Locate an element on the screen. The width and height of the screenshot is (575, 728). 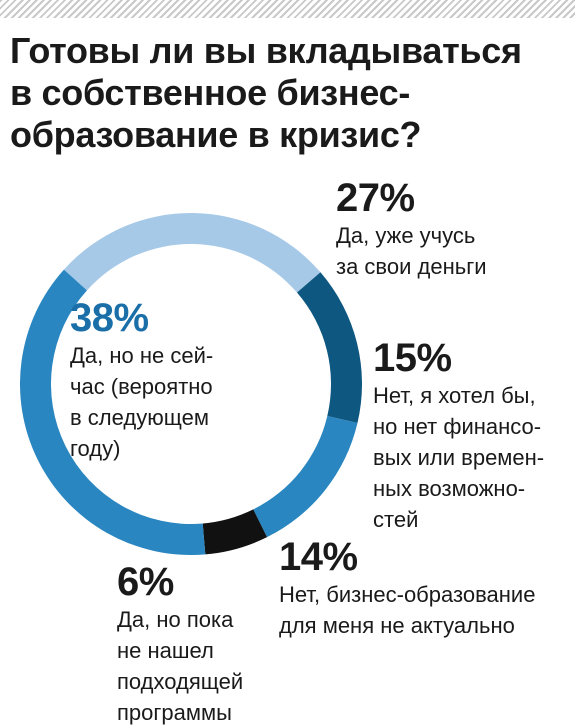
desc-line: году) is located at coordinates (95, 448).